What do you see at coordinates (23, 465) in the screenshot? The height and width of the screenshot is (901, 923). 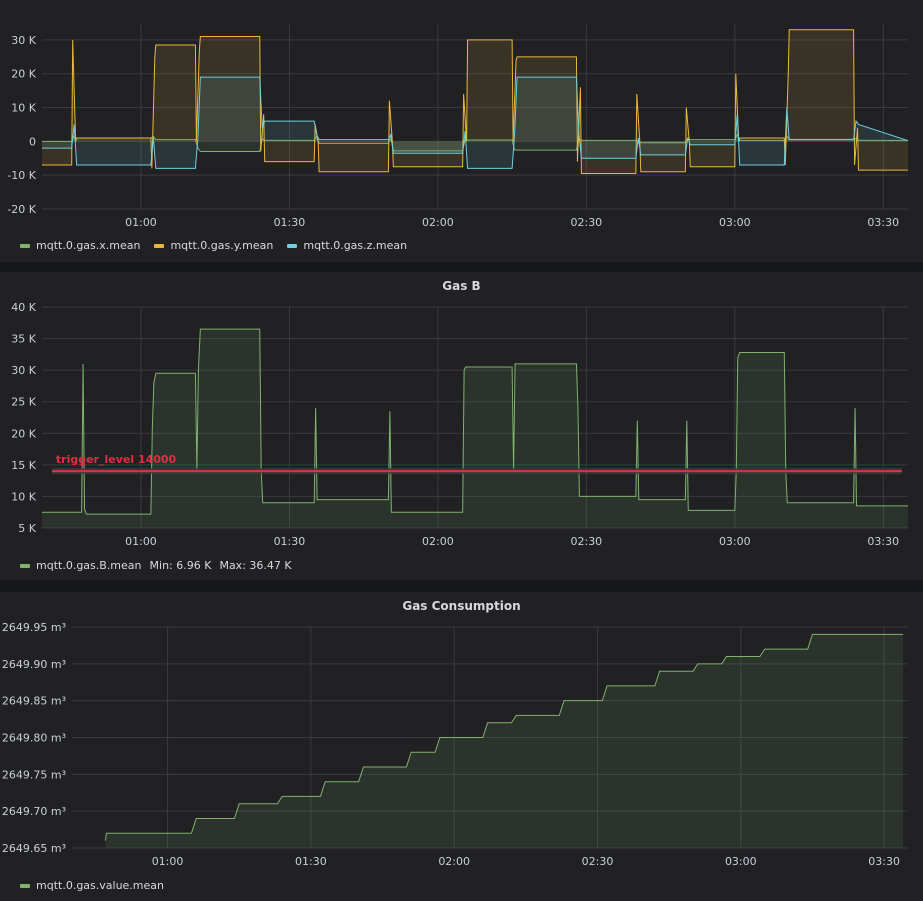 I see `y-tick-label: 15 K` at bounding box center [23, 465].